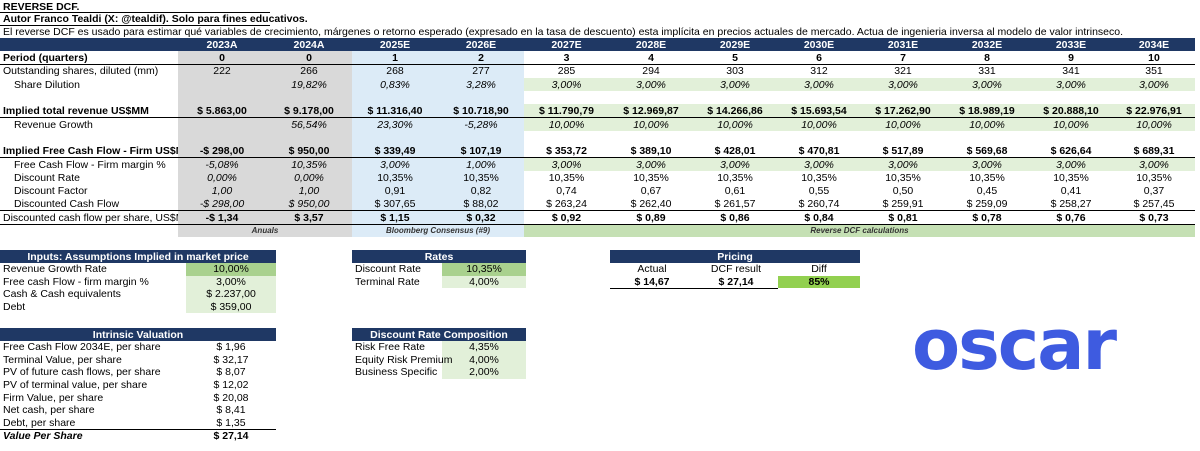 The width and height of the screenshot is (1200, 451). Describe the element at coordinates (735, 151) in the screenshot. I see `value-cell: $ 428,01` at that location.